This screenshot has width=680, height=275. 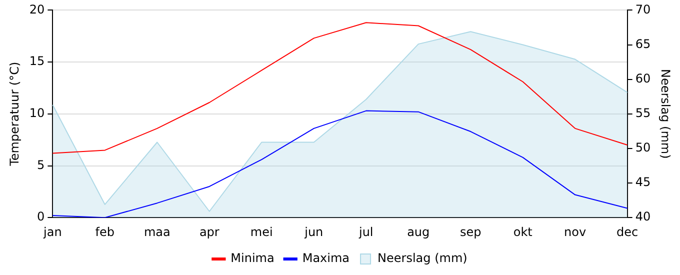 I want to click on x-tick-label: nov, so click(x=575, y=231).